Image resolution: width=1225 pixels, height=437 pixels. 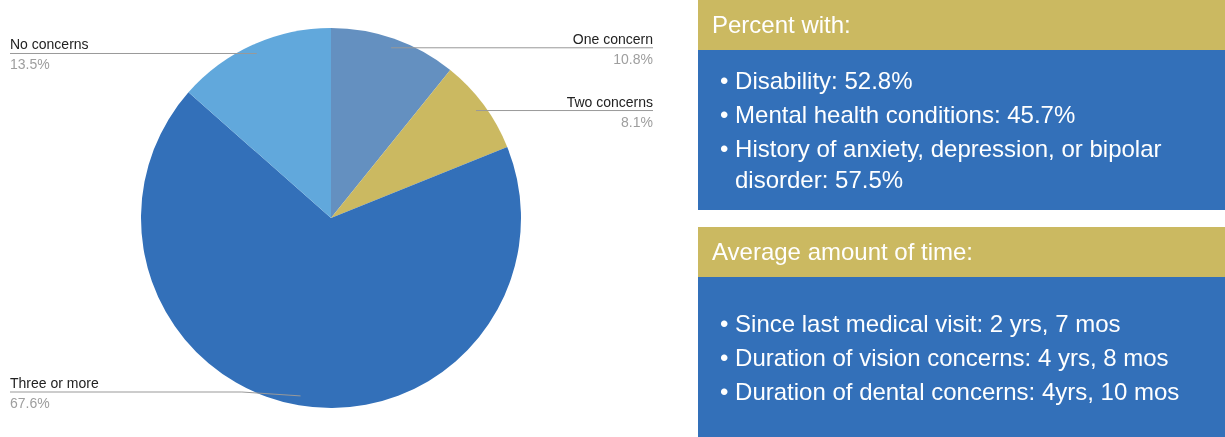 What do you see at coordinates (609, 101) in the screenshot?
I see `slice-label: Two concerns` at bounding box center [609, 101].